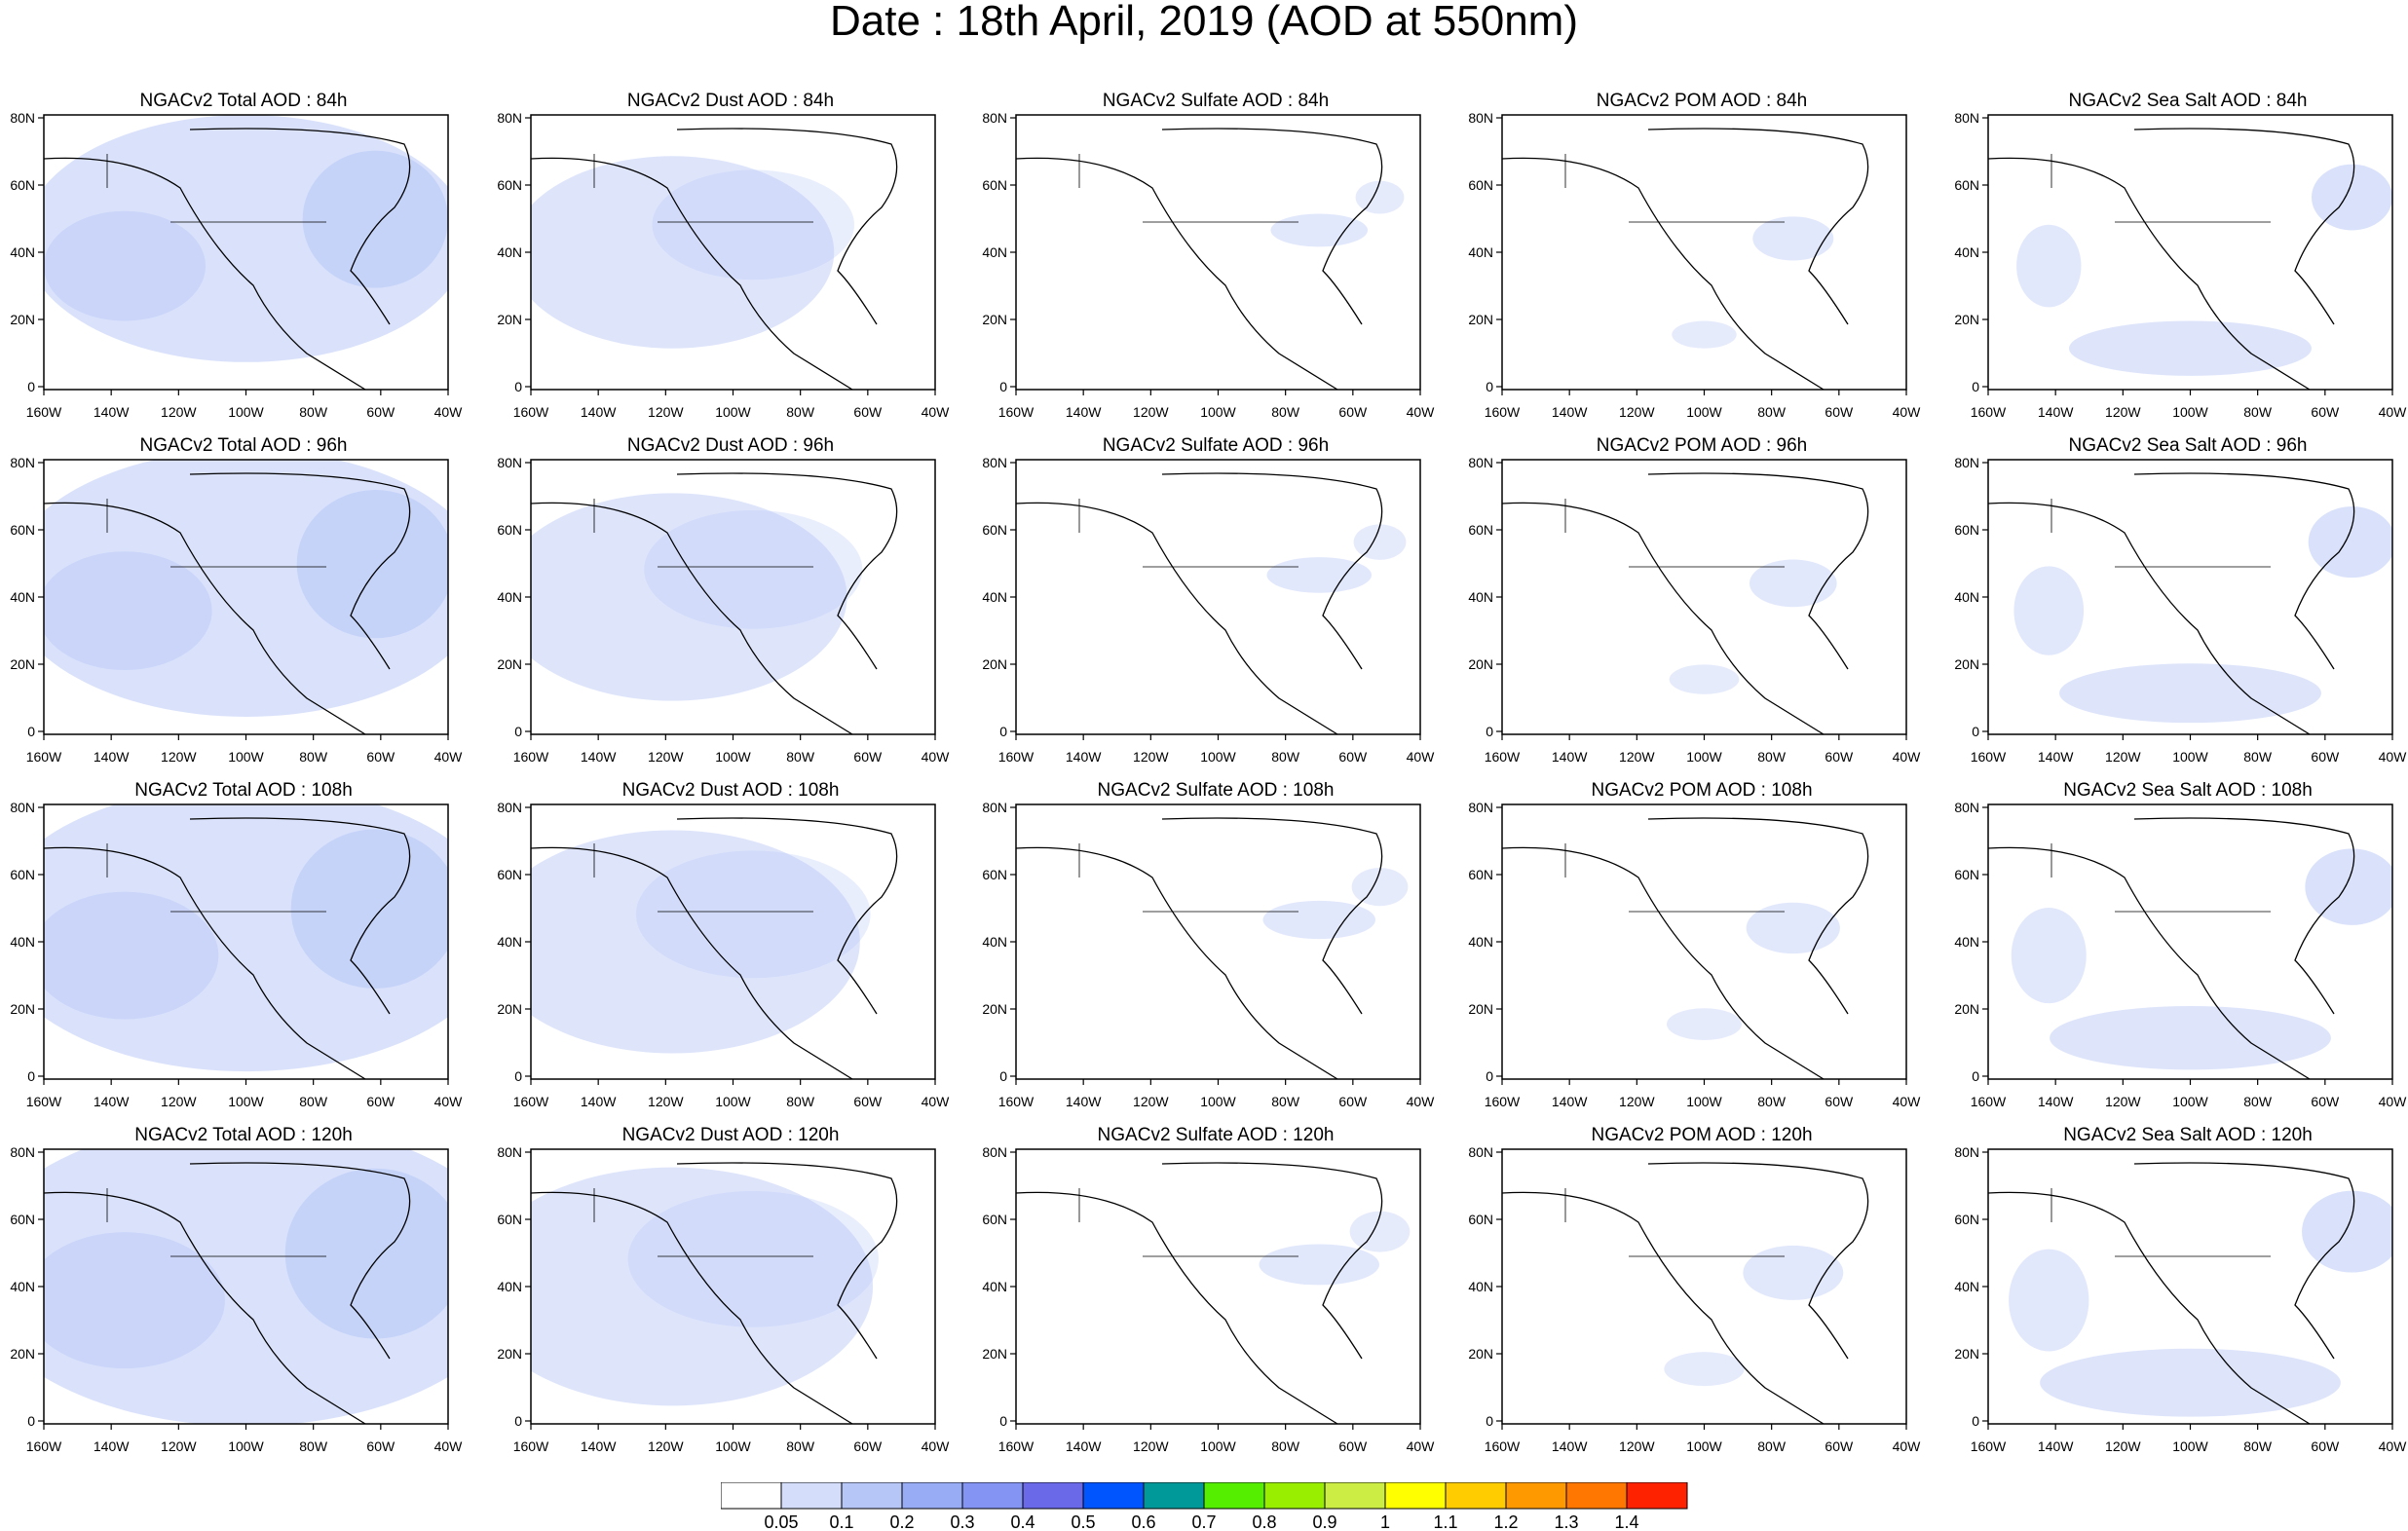 This screenshot has height=1531, width=2408. I want to click on panel-title: NGACv2 POM AOD : 96h, so click(1702, 445).